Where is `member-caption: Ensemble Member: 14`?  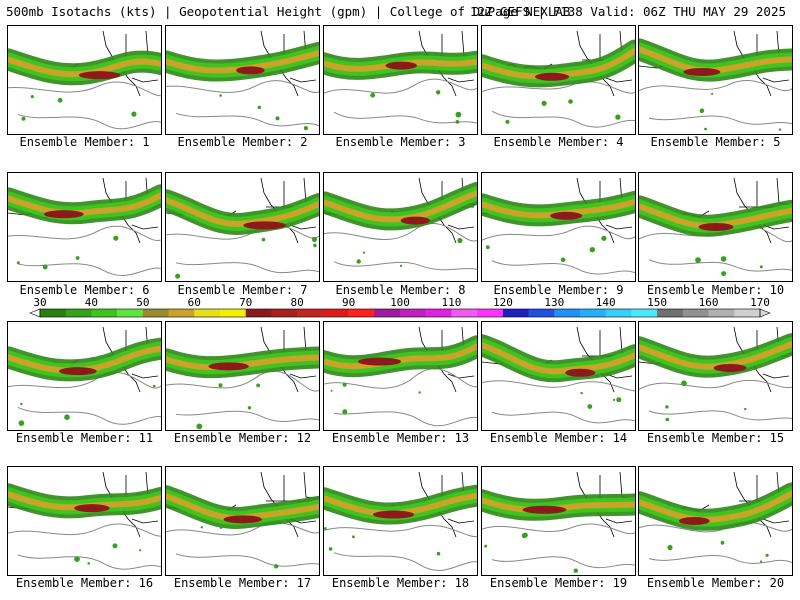 member-caption: Ensemble Member: 14 is located at coordinates (558, 438).